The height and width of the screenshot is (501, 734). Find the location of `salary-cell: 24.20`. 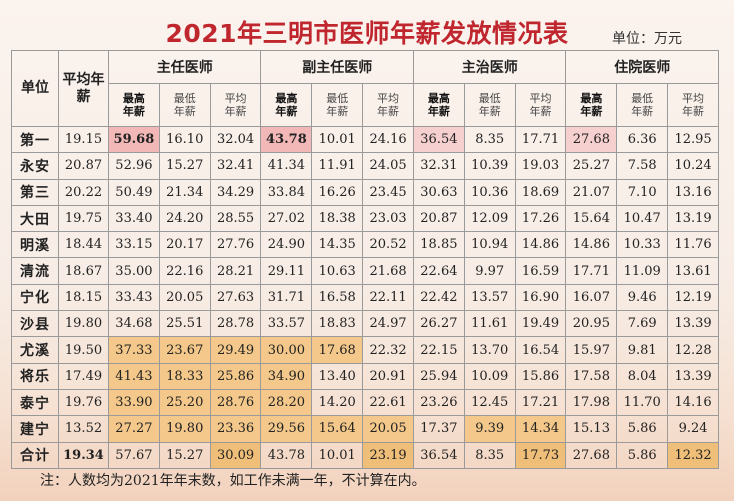

salary-cell: 24.20 is located at coordinates (184, 218).